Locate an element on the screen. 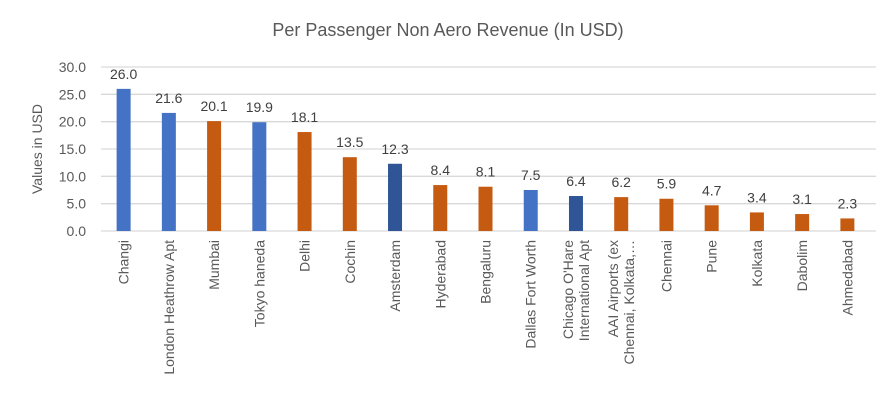  category-label: Chicago O'Hare is located at coordinates (568, 289).